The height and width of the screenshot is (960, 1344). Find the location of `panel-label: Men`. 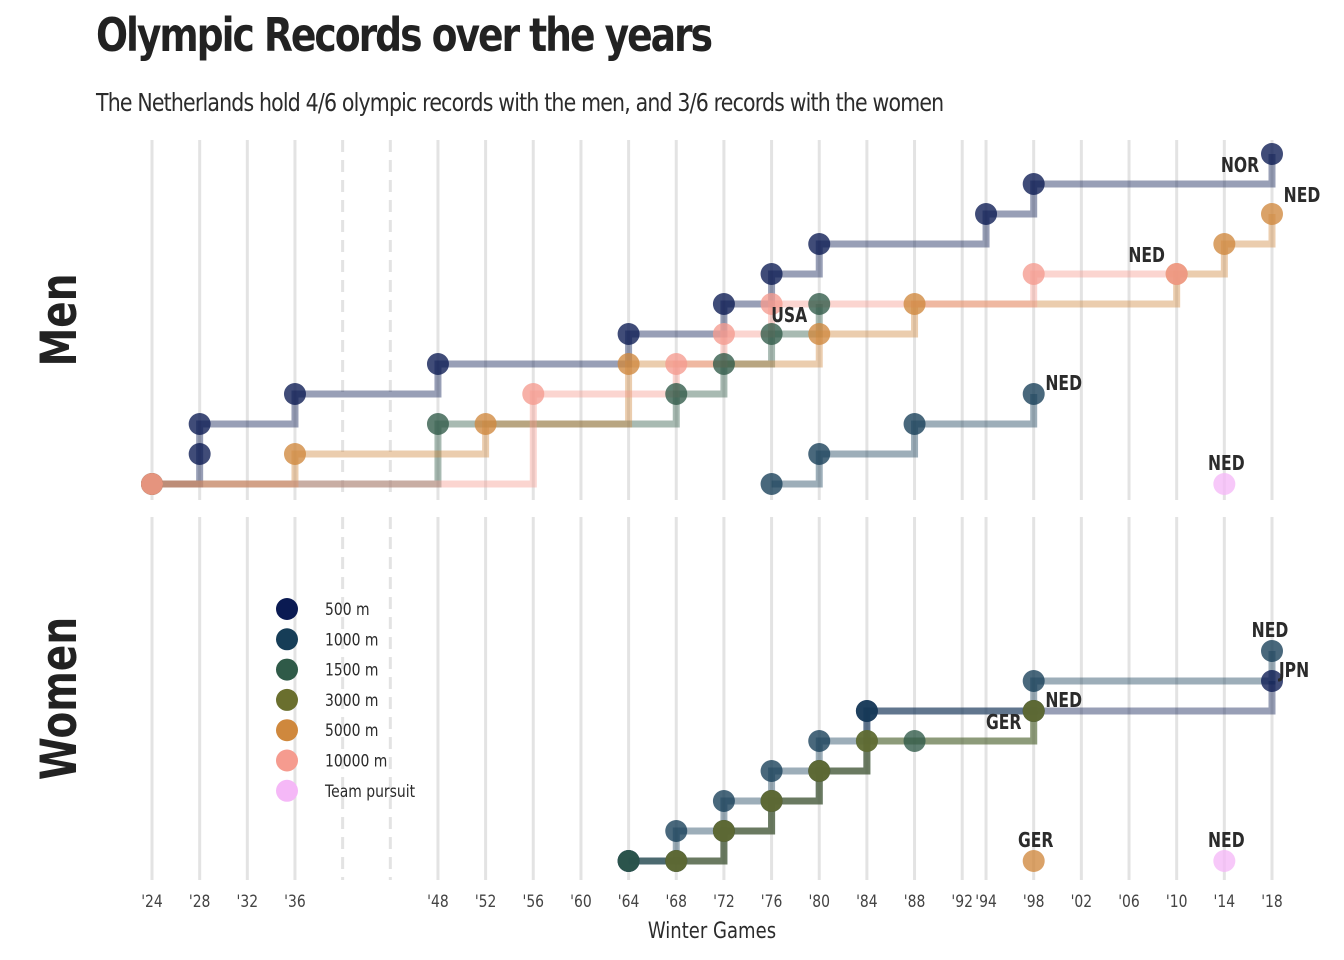

panel-label: Men is located at coordinates (58, 319).